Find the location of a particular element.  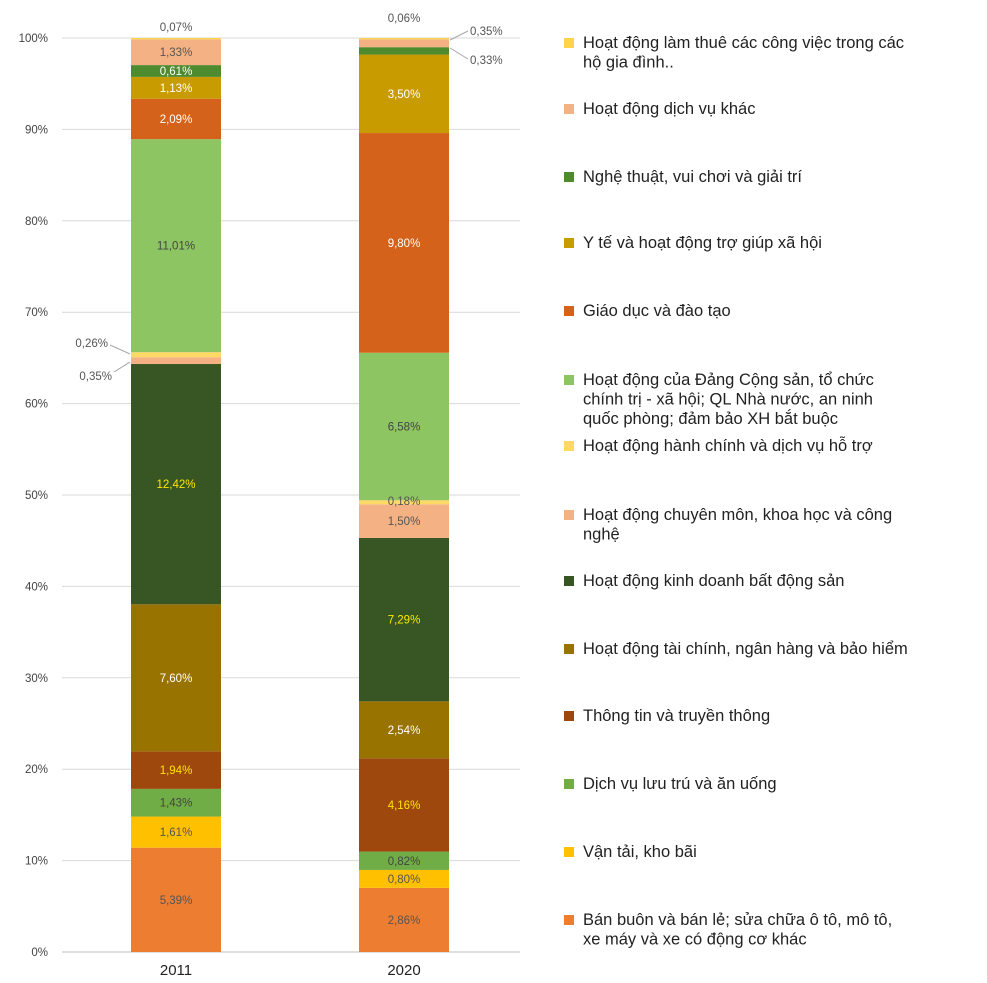

data-label: 5,39% is located at coordinates (176, 901).